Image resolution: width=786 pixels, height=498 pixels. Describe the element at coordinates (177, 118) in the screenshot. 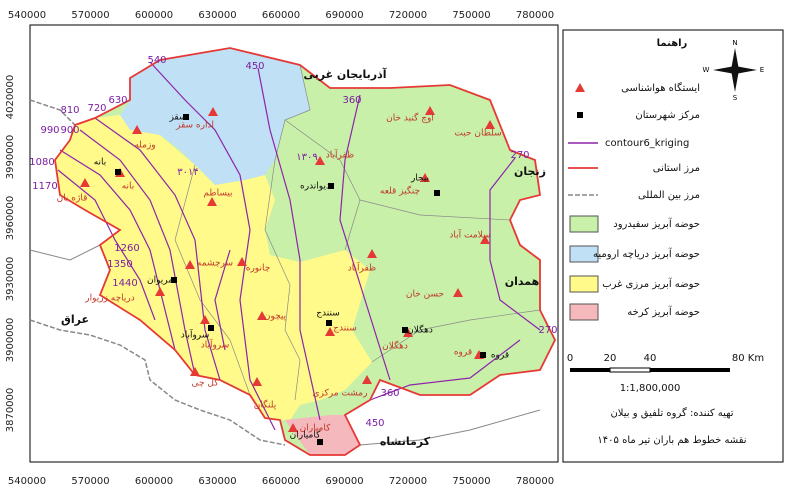

I see `city-name: سقز` at that location.